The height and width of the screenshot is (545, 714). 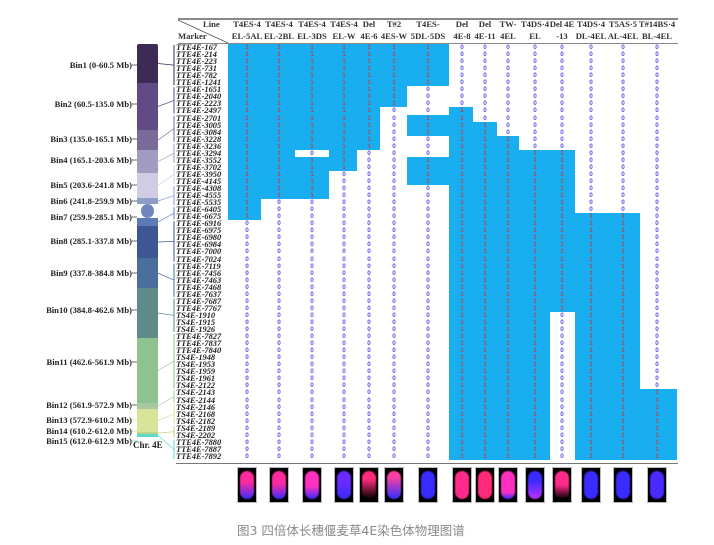 I want to click on marker-label: TS4E-2202, so click(x=196, y=435).